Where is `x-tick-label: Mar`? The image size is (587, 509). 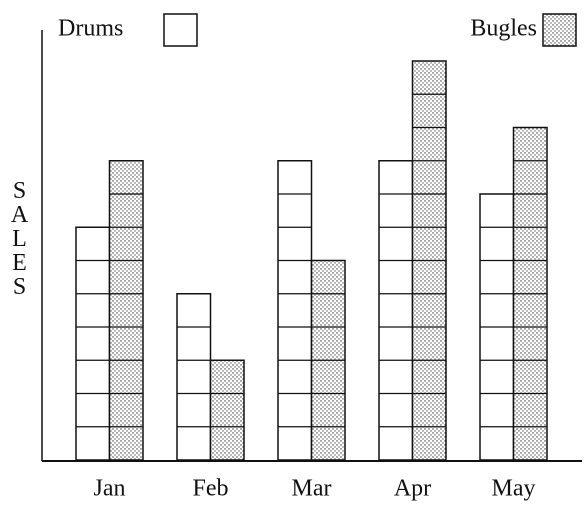 x-tick-label: Mar is located at coordinates (312, 489).